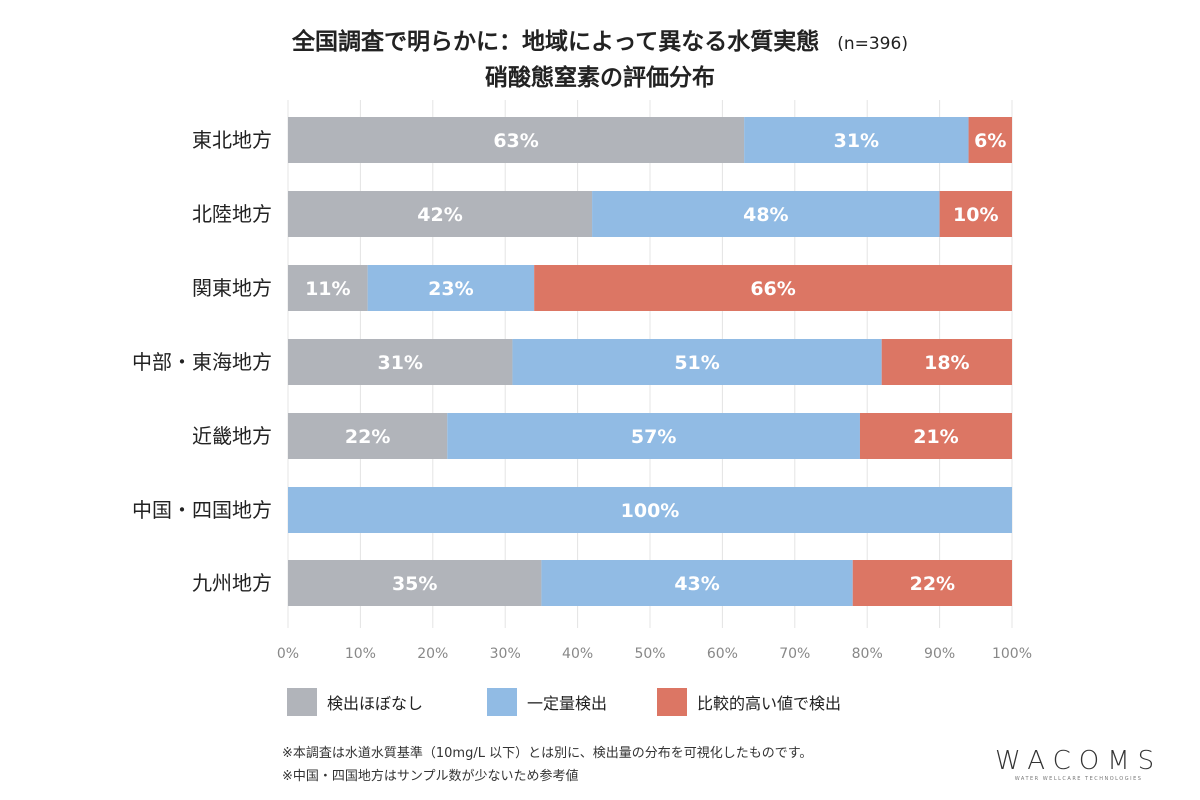  What do you see at coordinates (1079, 764) in the screenshot?
I see `wacoms-logo: WACOMS WATER WELLCARE TECHNOLOGIES` at bounding box center [1079, 764].